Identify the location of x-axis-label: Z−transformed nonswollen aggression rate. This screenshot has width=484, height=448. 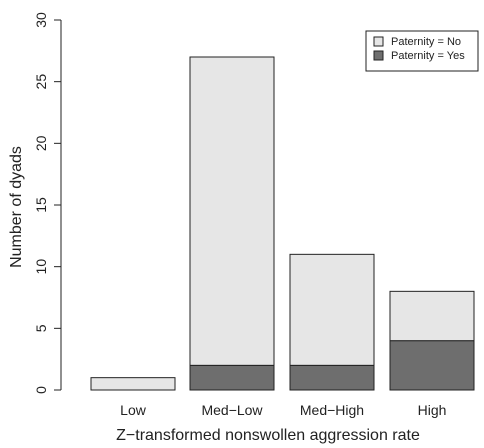
(268, 435).